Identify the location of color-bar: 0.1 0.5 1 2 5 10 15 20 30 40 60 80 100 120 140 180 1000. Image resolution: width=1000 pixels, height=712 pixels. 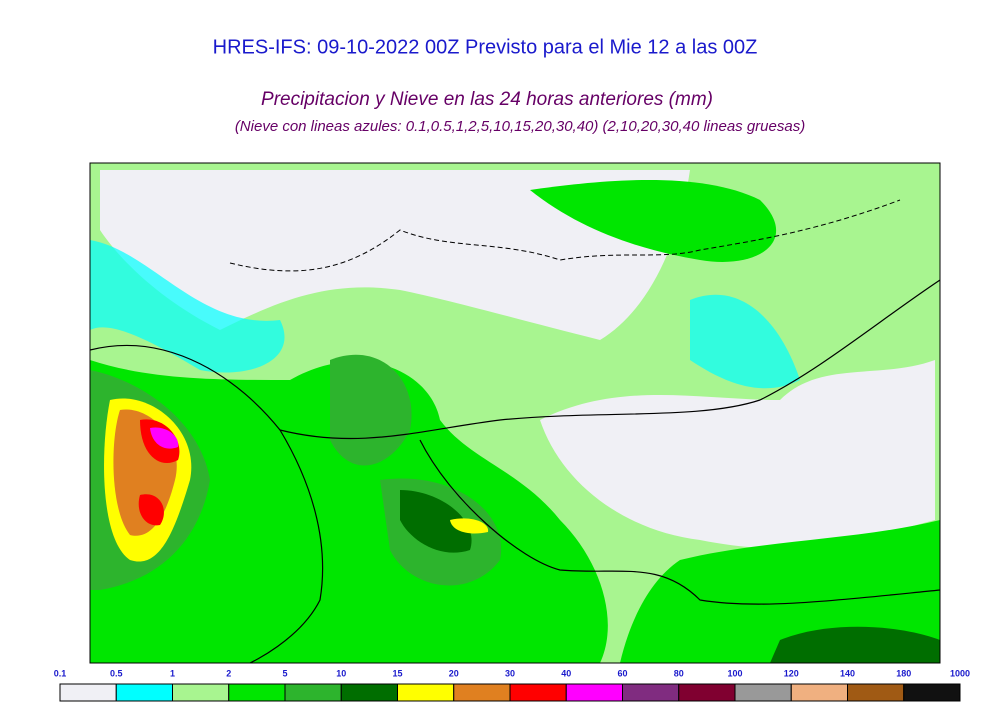
(512, 685).